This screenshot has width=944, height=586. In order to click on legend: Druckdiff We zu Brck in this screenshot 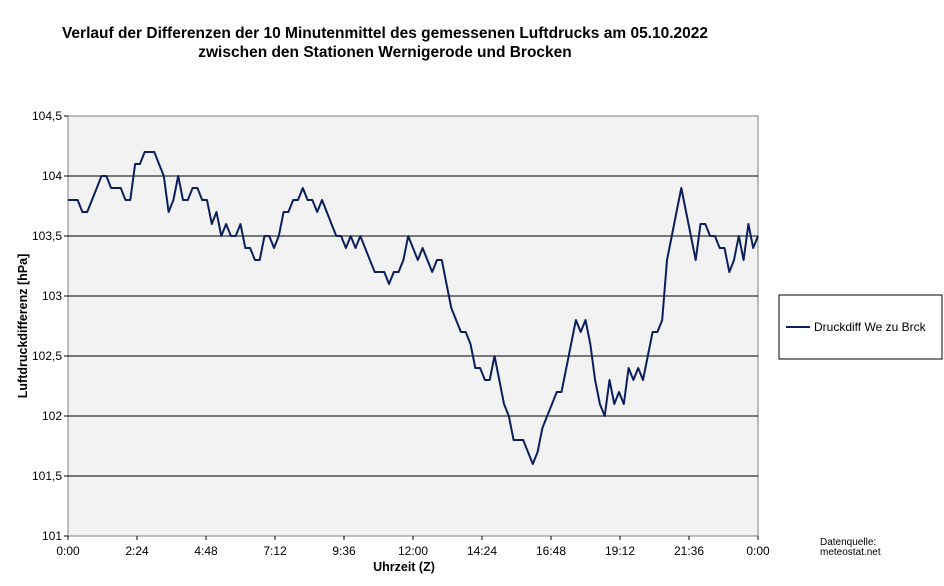, I will do `click(860, 327)`.